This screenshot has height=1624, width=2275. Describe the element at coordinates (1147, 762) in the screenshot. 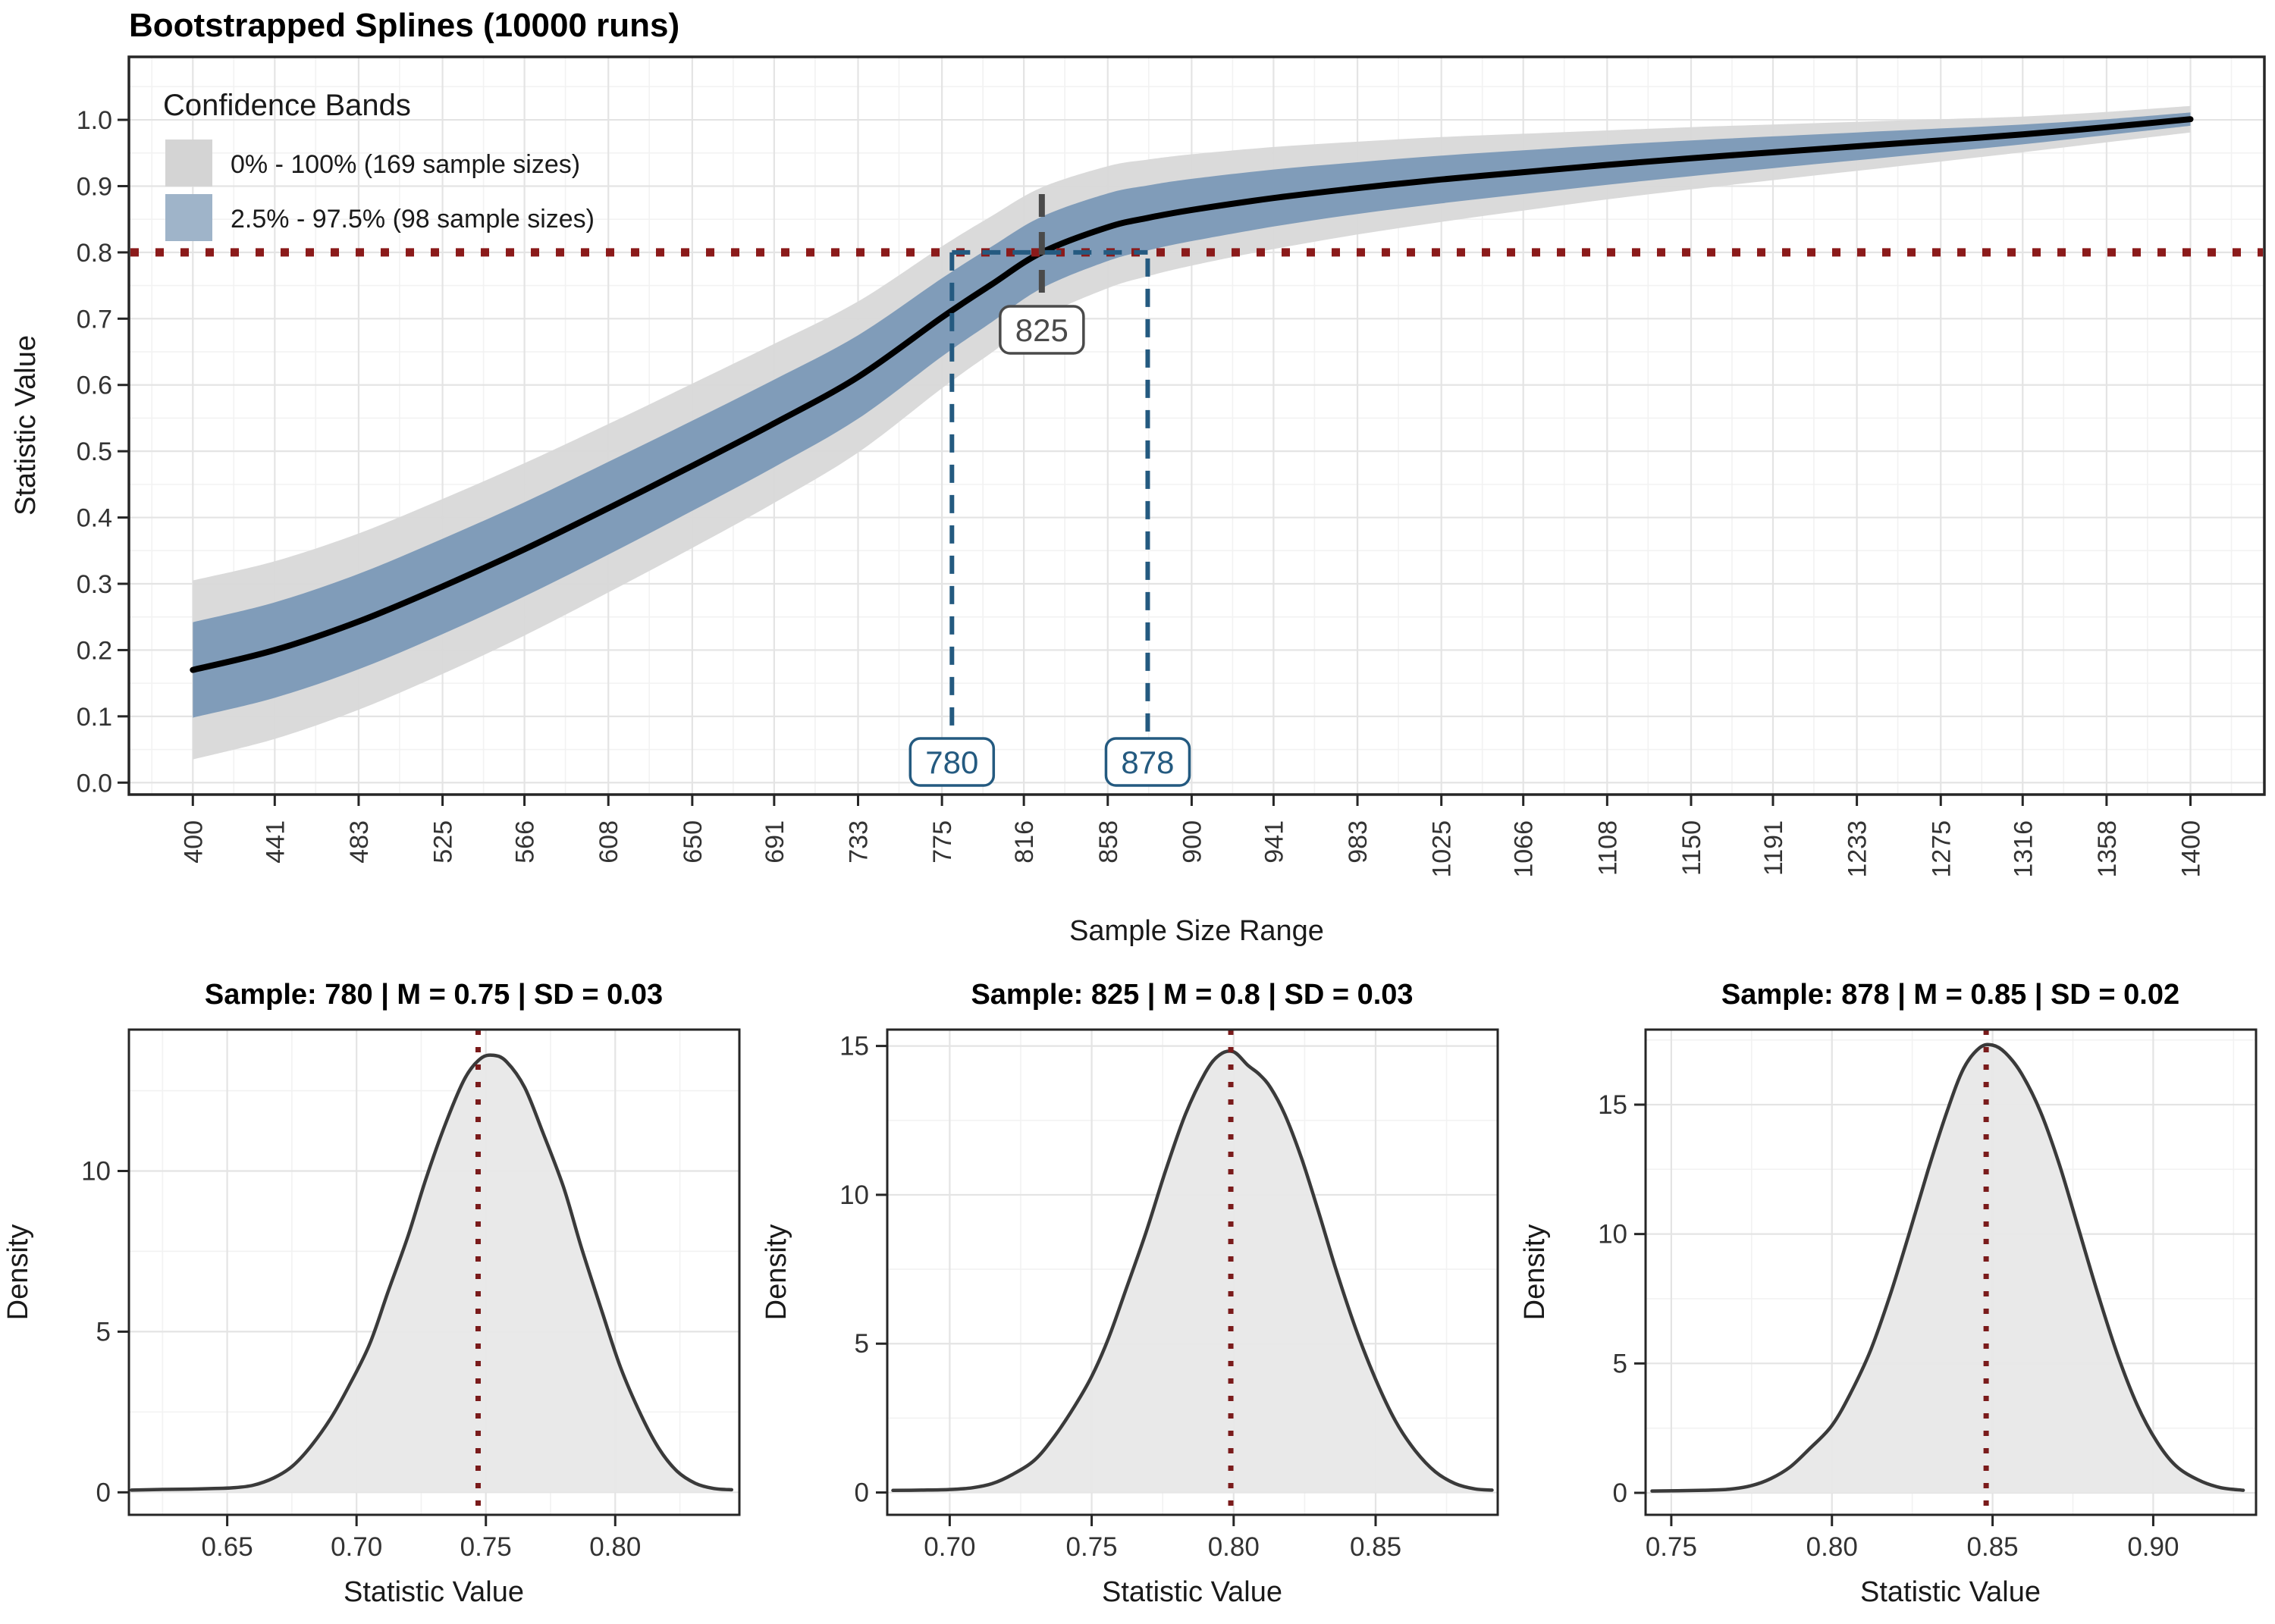

I see `annotation-box-878-label: 878` at that location.